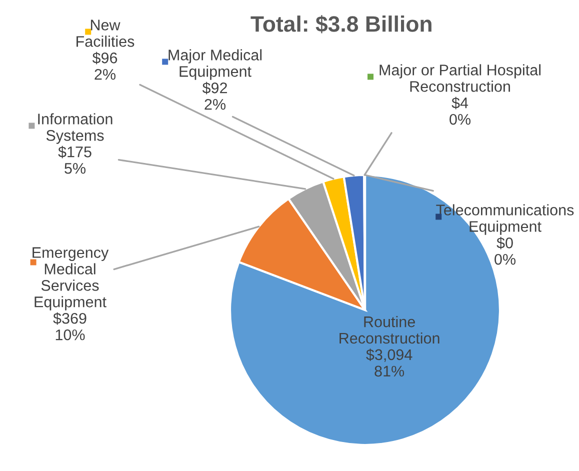 The image size is (579, 471). Describe the element at coordinates (390, 330) in the screenshot. I see `slice-label: Routine Reconstruction` at that location.